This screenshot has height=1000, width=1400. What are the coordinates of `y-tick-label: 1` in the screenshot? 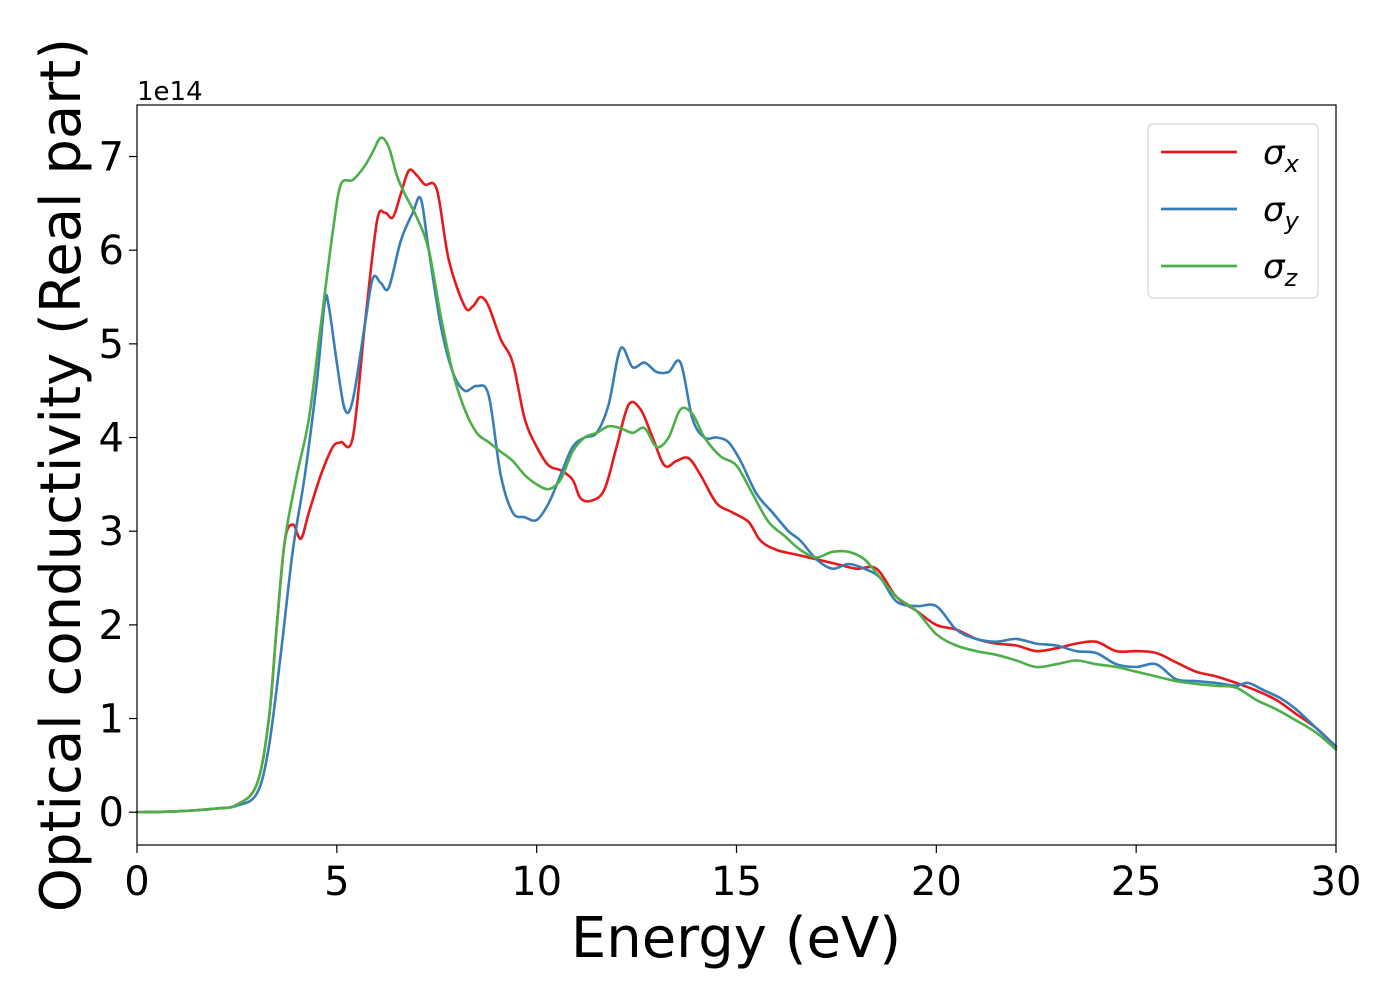 It's located at (111, 720).